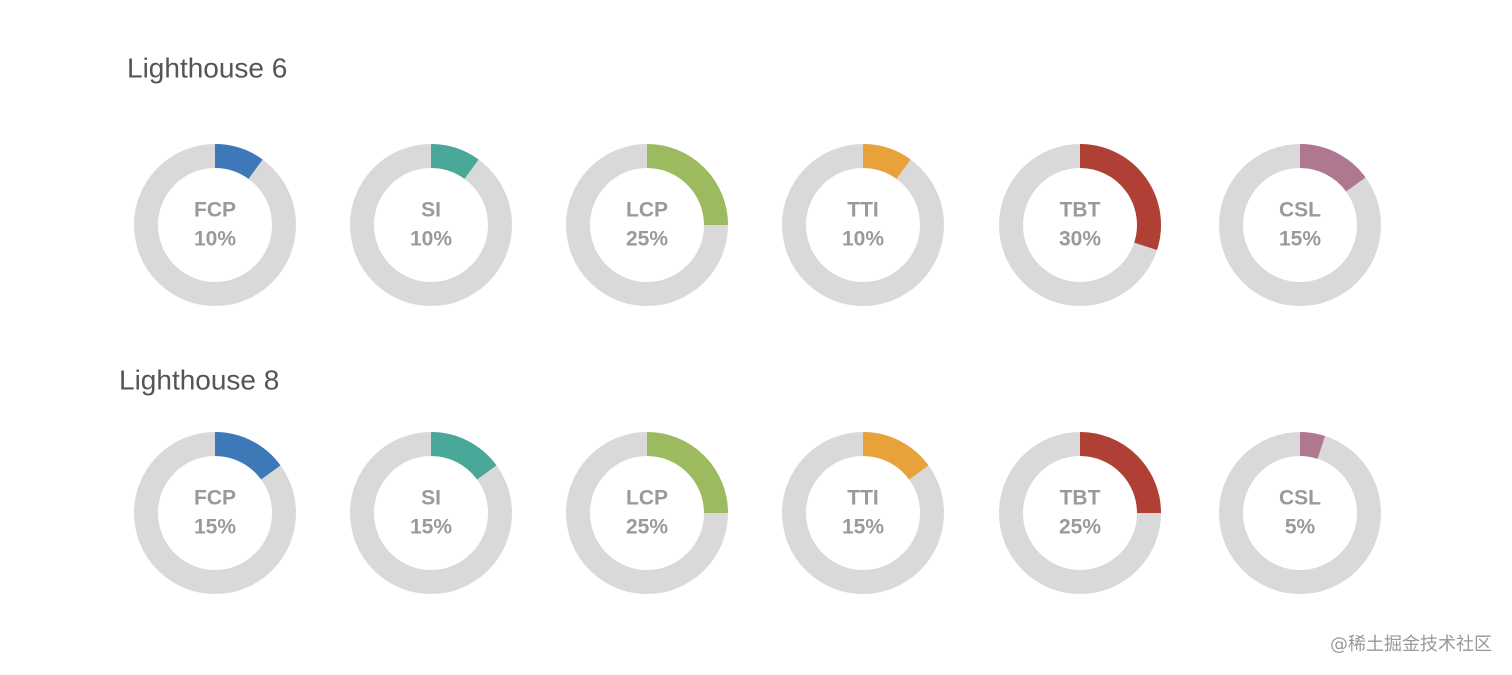  What do you see at coordinates (1411, 644) in the screenshot?
I see `watermark: @稀土掘金技术社区` at bounding box center [1411, 644].